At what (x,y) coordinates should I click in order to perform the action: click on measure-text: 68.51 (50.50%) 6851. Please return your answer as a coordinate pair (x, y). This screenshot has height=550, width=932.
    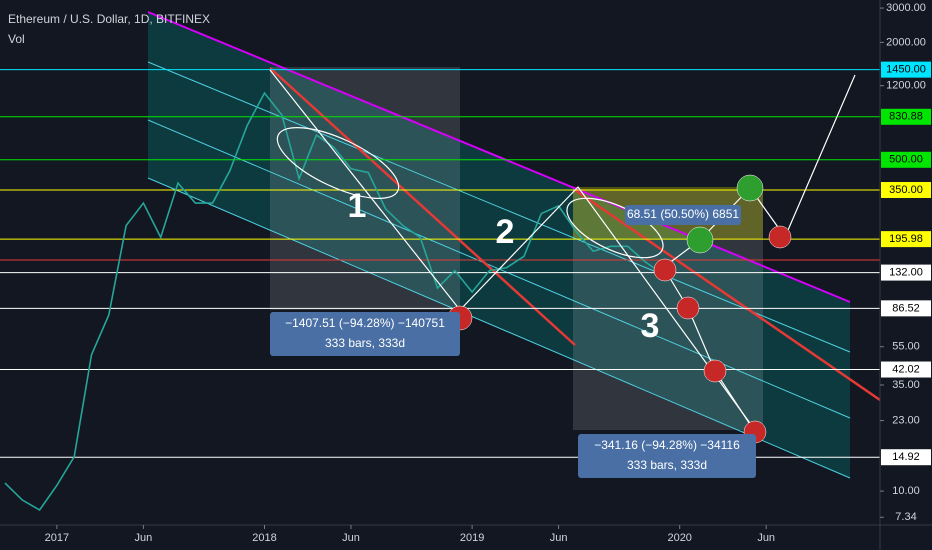
    Looking at the image, I should click on (683, 214).